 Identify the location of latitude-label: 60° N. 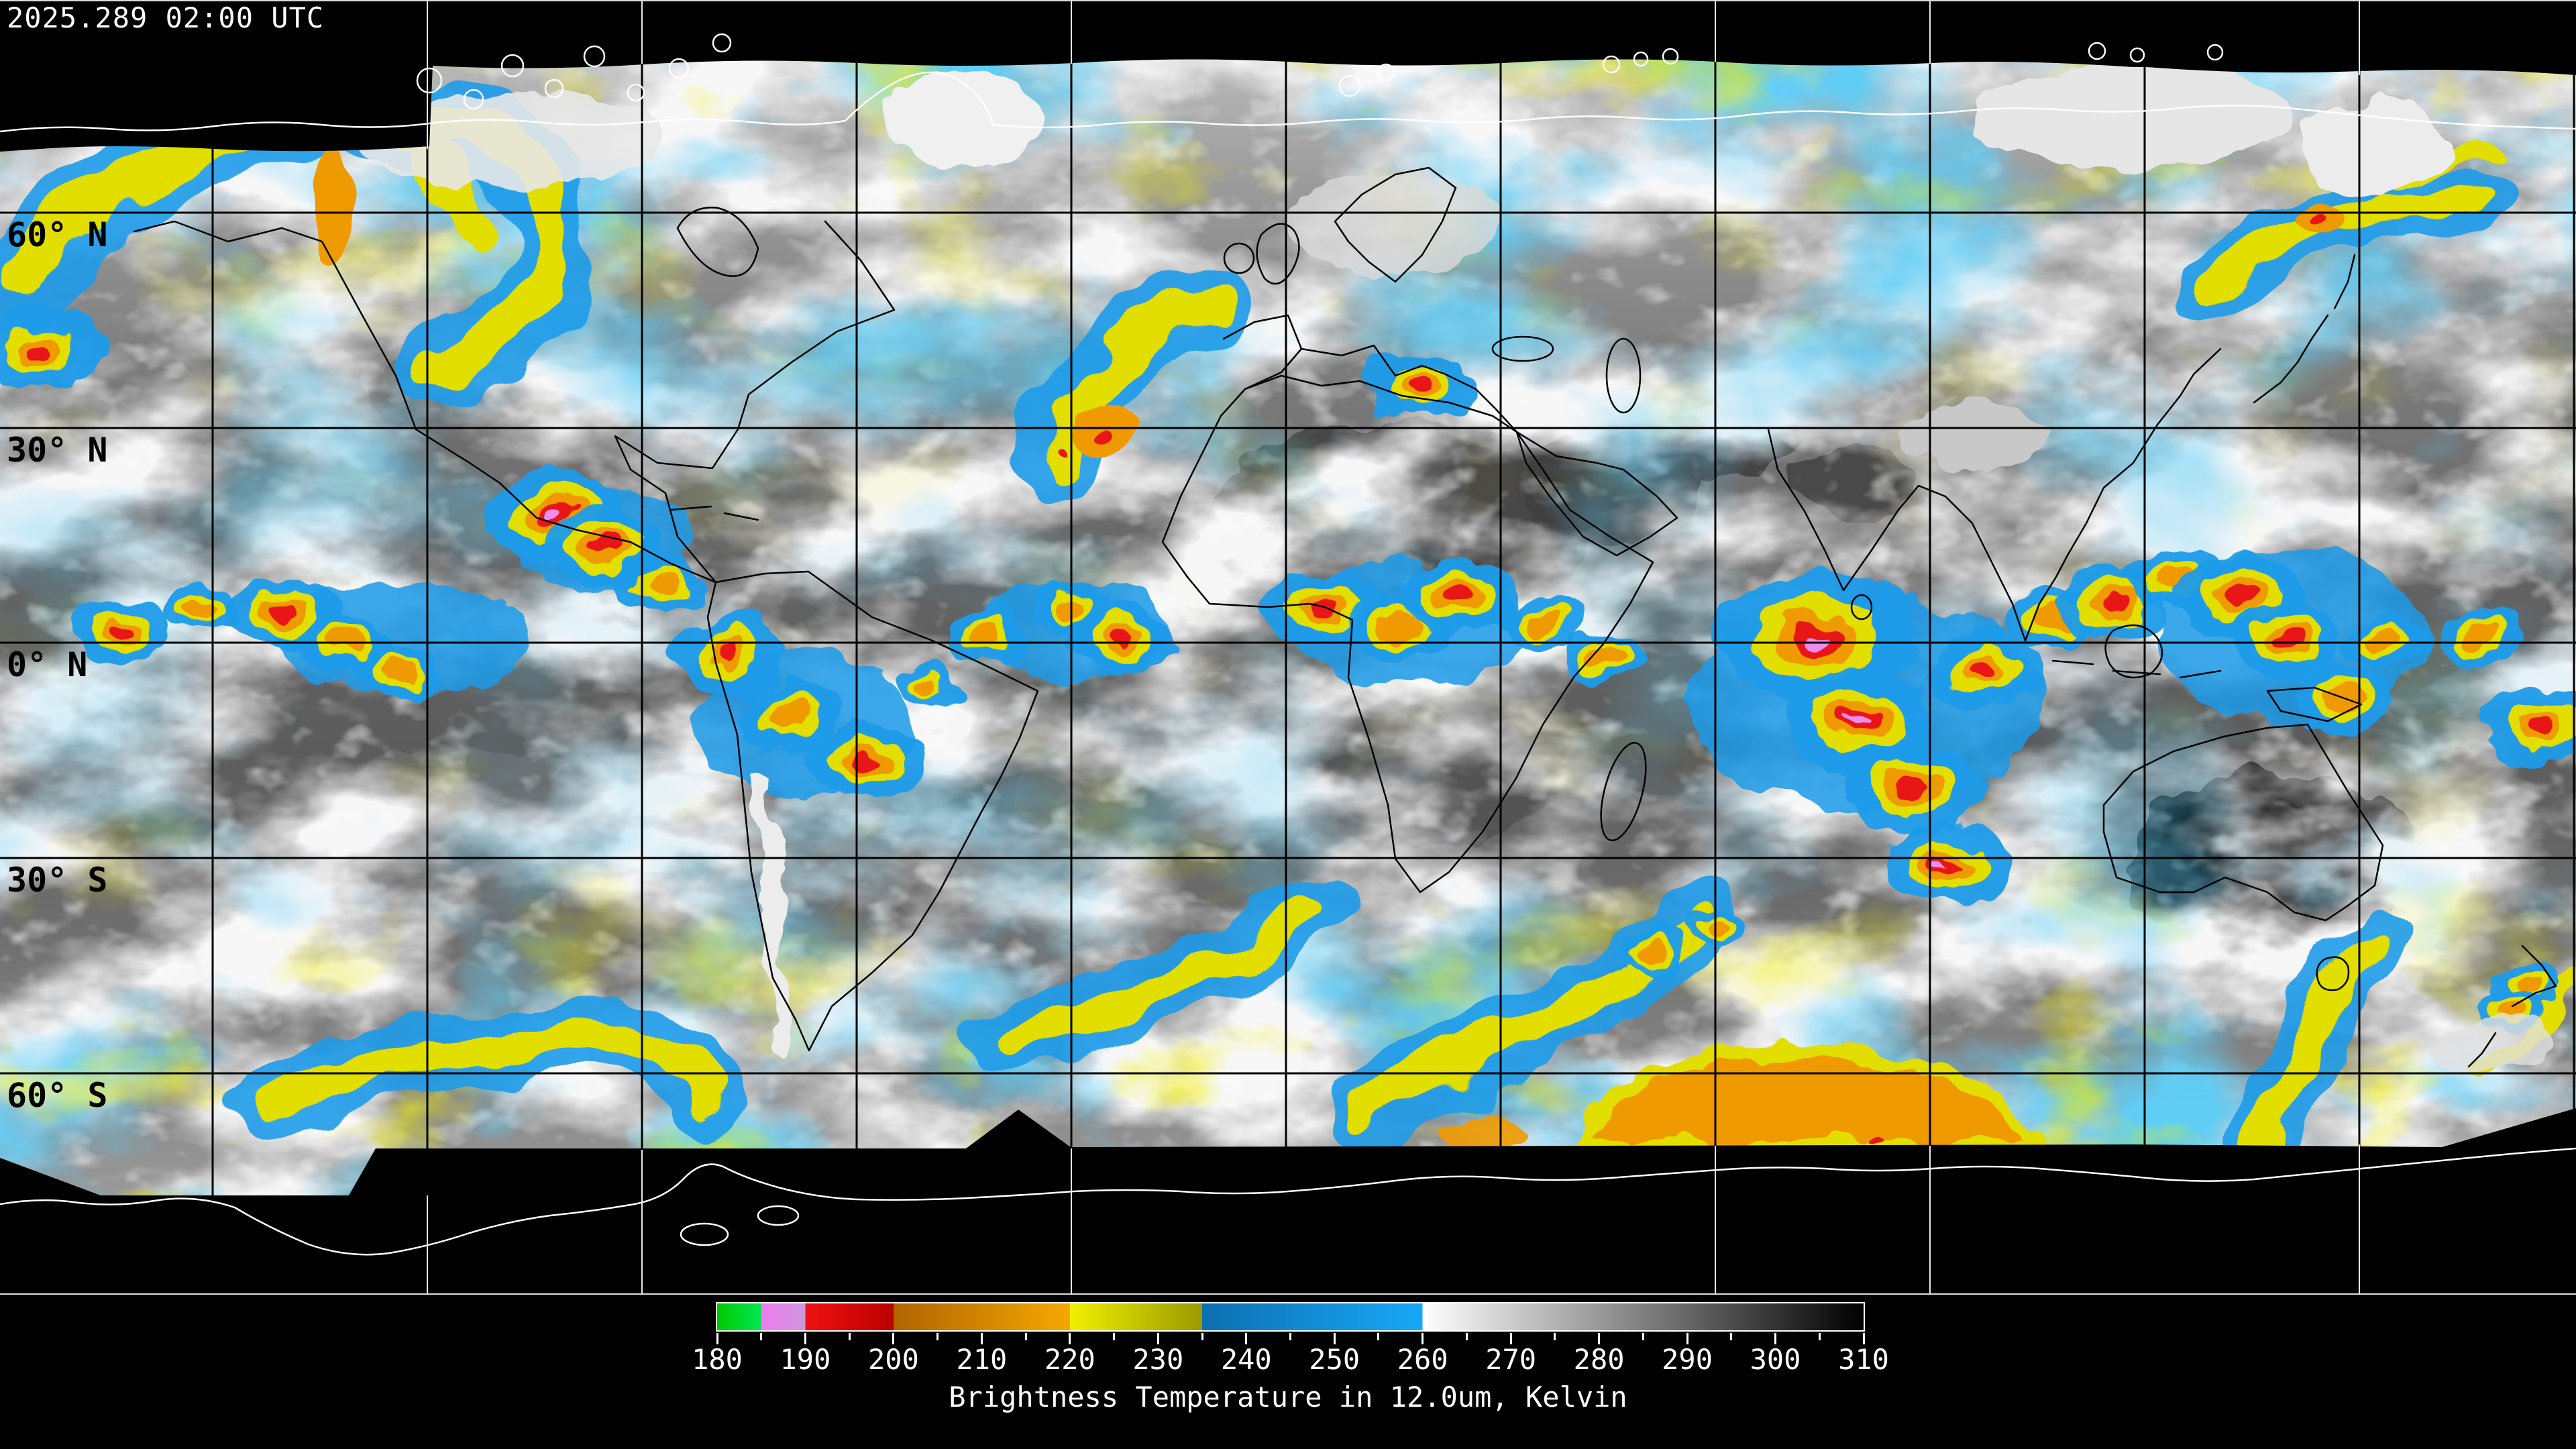
(57, 234).